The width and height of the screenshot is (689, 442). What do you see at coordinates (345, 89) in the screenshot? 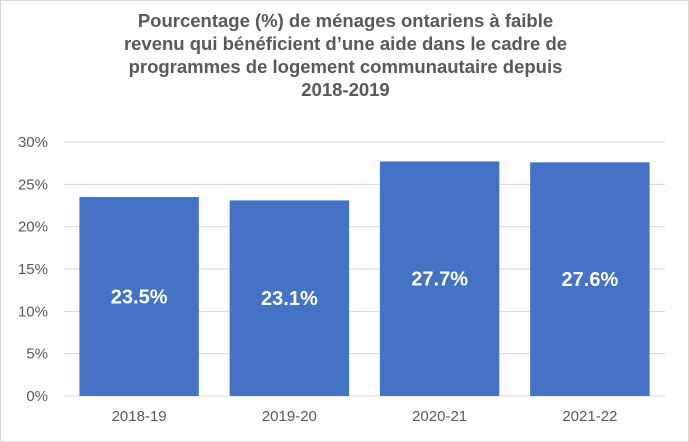
I see `chart-title-line: 2018-2019` at bounding box center [345, 89].